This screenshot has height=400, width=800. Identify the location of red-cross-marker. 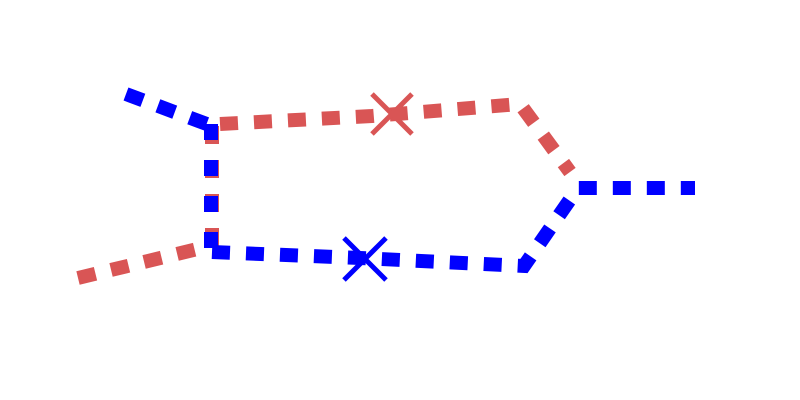
(392, 114).